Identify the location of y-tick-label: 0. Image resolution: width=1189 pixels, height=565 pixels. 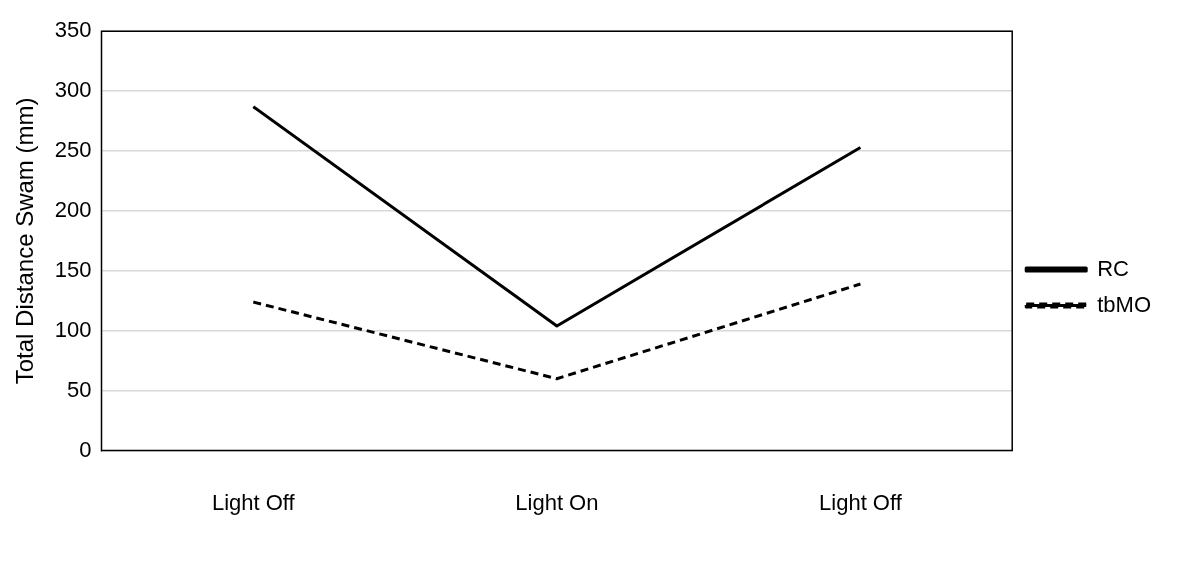
(85, 449).